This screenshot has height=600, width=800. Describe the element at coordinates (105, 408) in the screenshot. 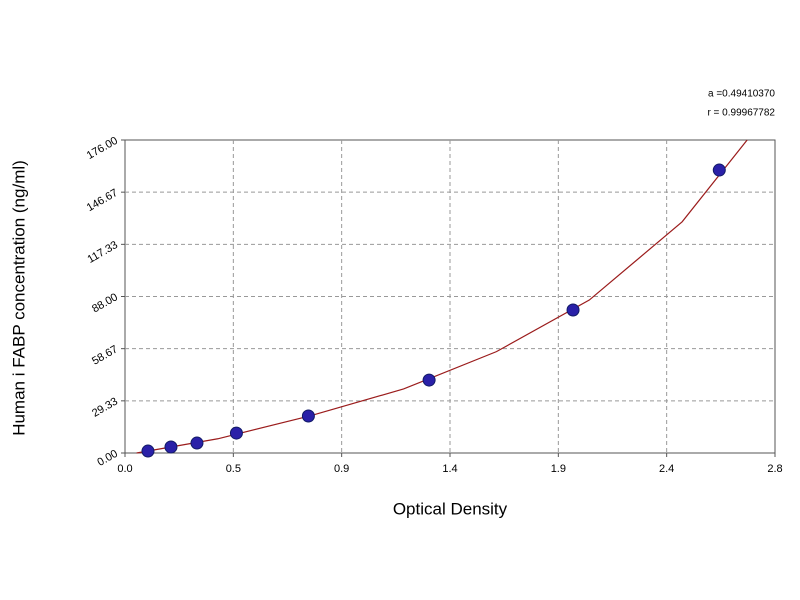

I see `y-tick-label: 29.33` at that location.